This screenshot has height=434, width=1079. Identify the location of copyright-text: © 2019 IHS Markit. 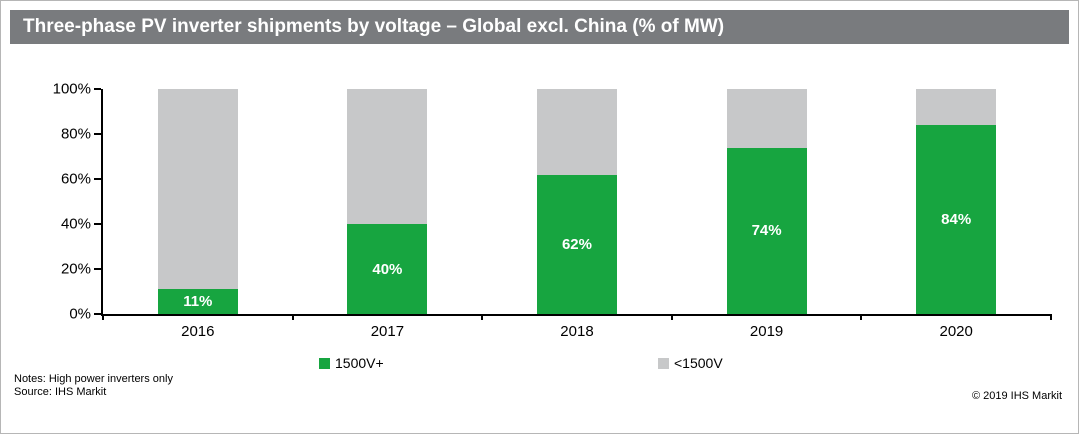
(1016, 396).